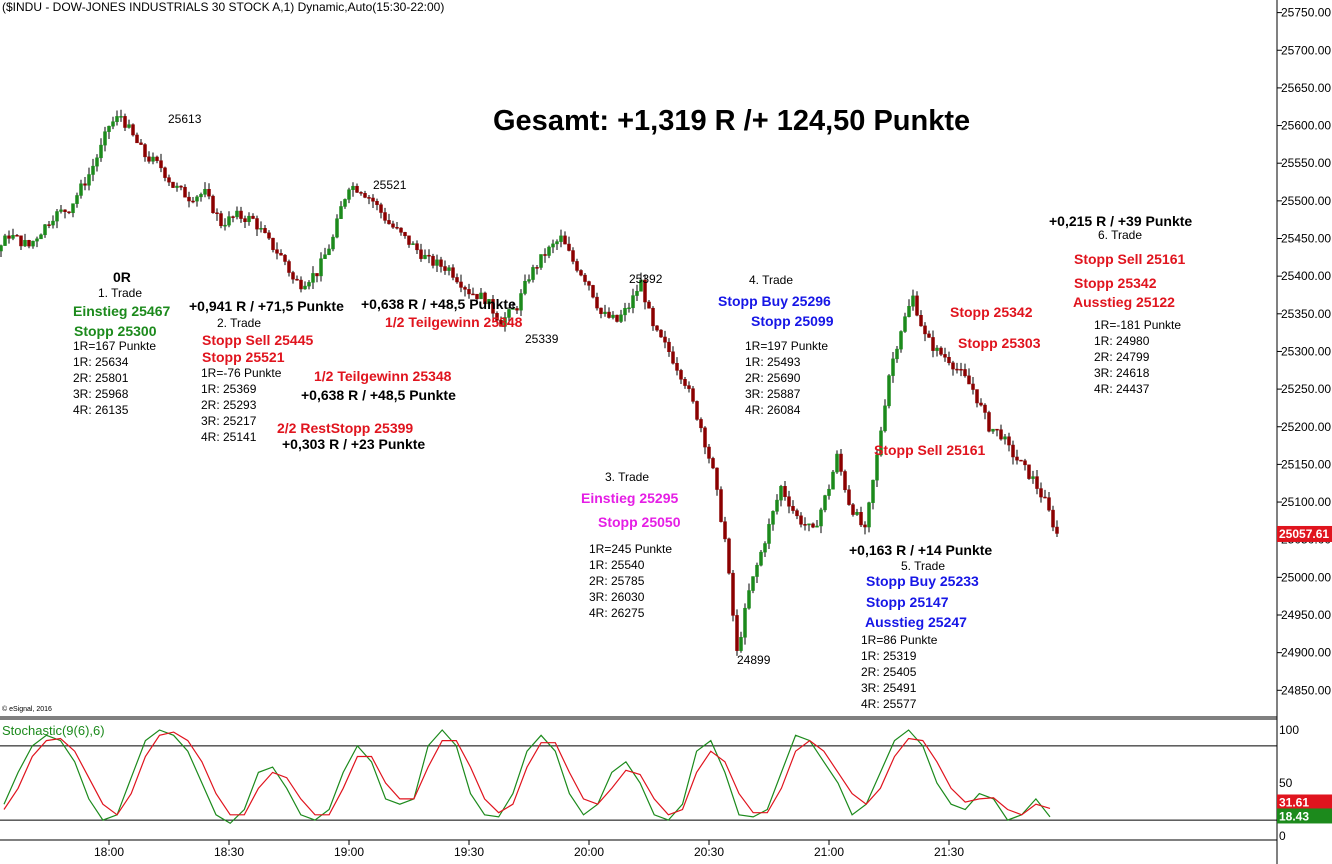 This screenshot has height=864, width=1332. I want to click on t2-stopp-sell: Stopp Sell 25445, so click(258, 340).